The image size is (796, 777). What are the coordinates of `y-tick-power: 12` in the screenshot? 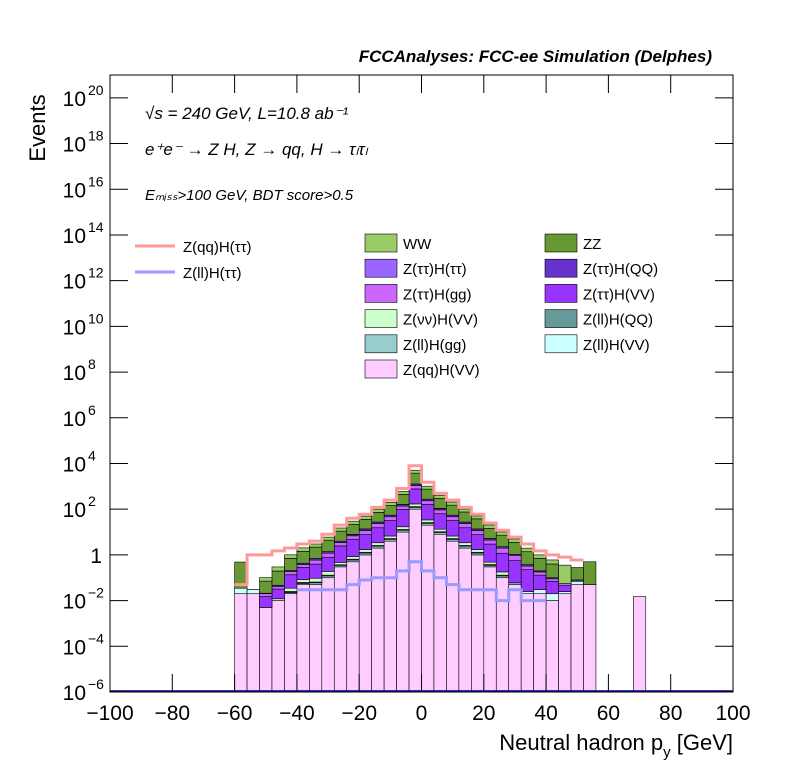 It's located at (96, 273).